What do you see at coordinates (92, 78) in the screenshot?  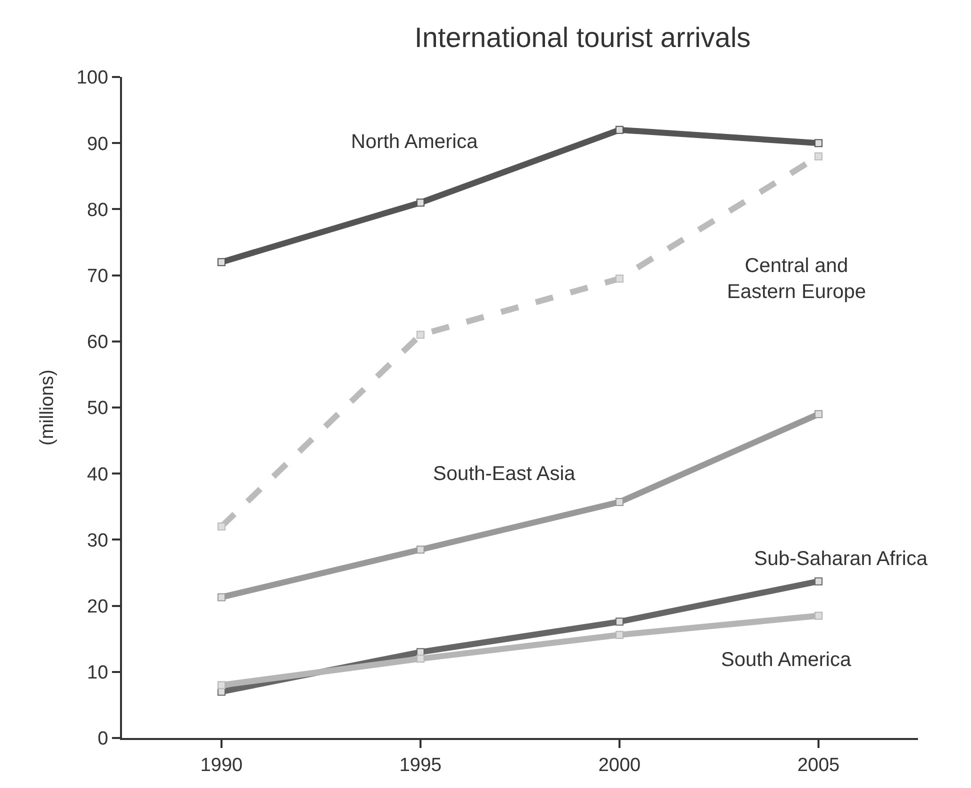 I see `y-tick-label: 100` at bounding box center [92, 78].